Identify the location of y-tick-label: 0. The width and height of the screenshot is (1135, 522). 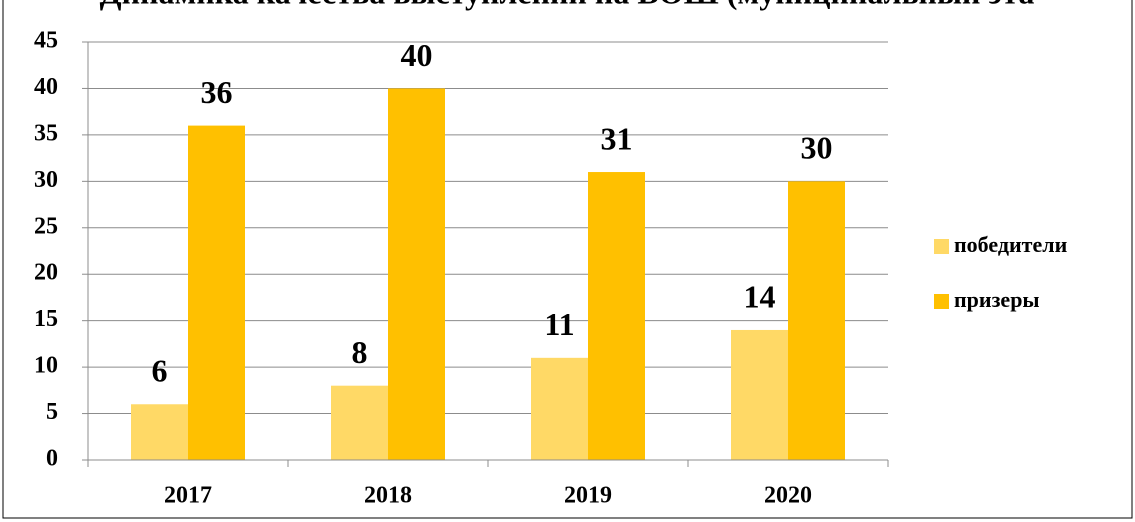
(52, 459).